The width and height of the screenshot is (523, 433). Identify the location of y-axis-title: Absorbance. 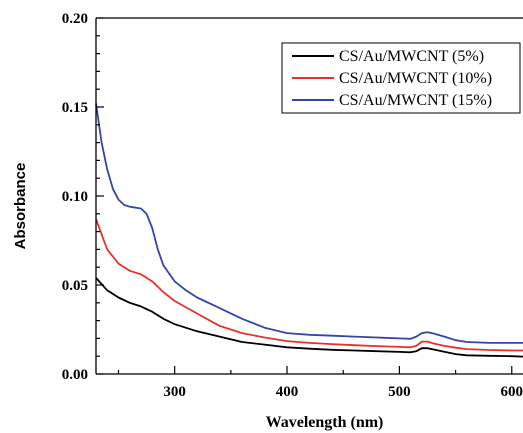
(20, 206).